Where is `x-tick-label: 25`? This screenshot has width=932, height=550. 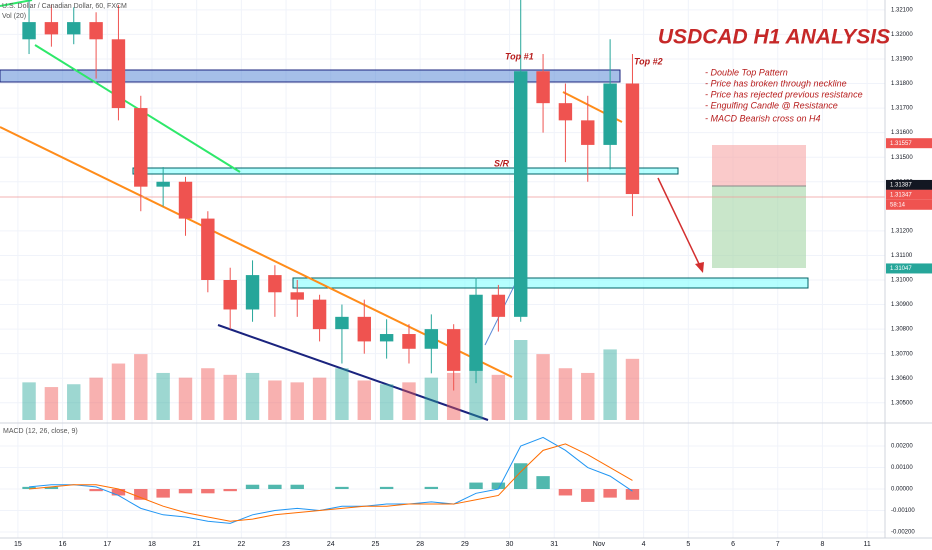
x-tick-label: 25 is located at coordinates (376, 544).